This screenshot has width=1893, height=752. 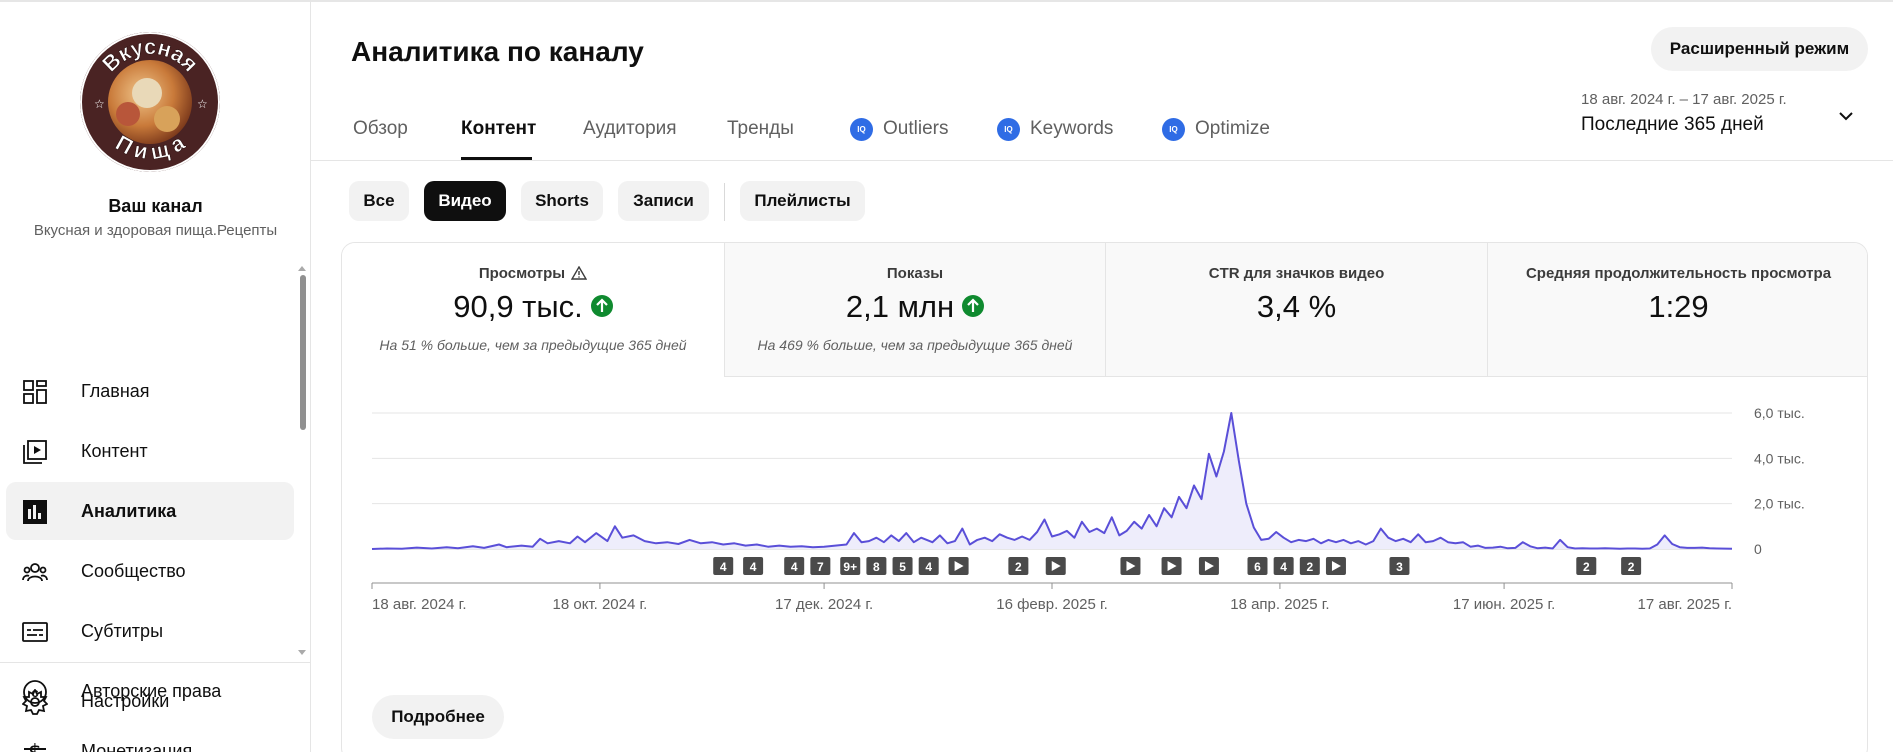 I want to click on gear-icon, so click(x=35, y=702).